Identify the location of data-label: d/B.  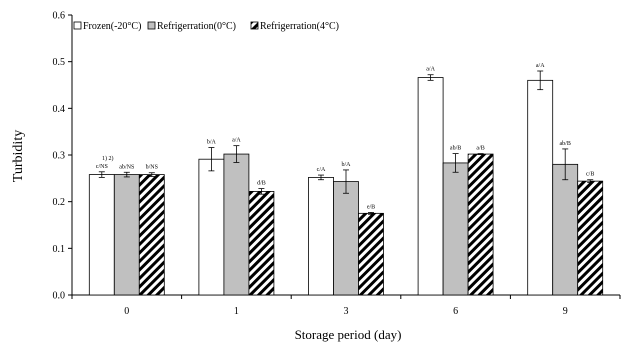
(261, 184).